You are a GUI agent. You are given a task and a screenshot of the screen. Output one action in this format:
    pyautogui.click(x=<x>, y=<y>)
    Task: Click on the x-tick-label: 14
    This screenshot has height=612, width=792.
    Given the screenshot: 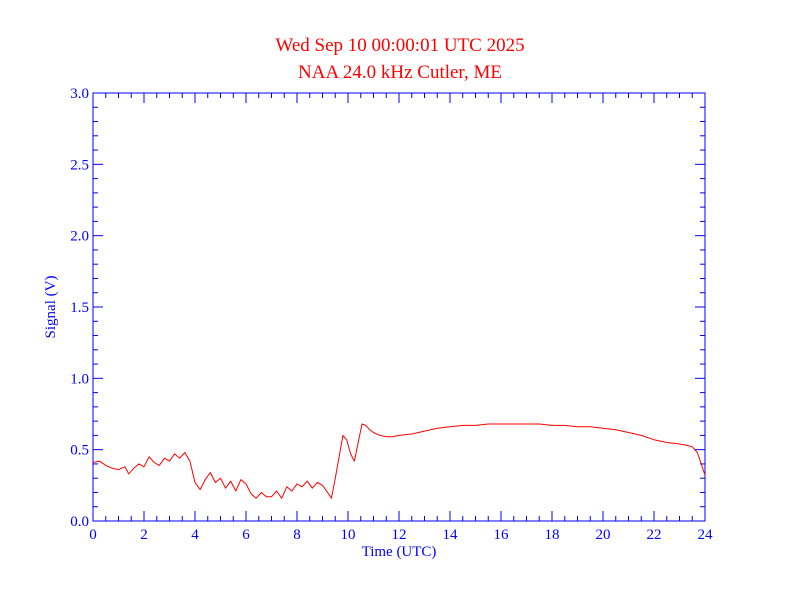 What is the action you would take?
    pyautogui.click(x=451, y=535)
    